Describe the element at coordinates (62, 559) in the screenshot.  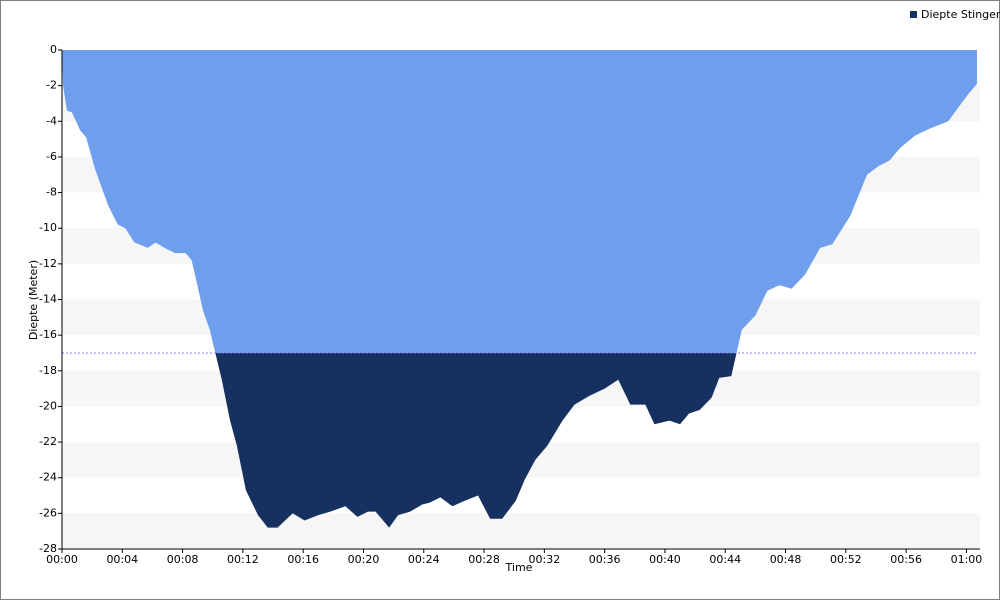
I see `x-tick-label: 00:00` at that location.